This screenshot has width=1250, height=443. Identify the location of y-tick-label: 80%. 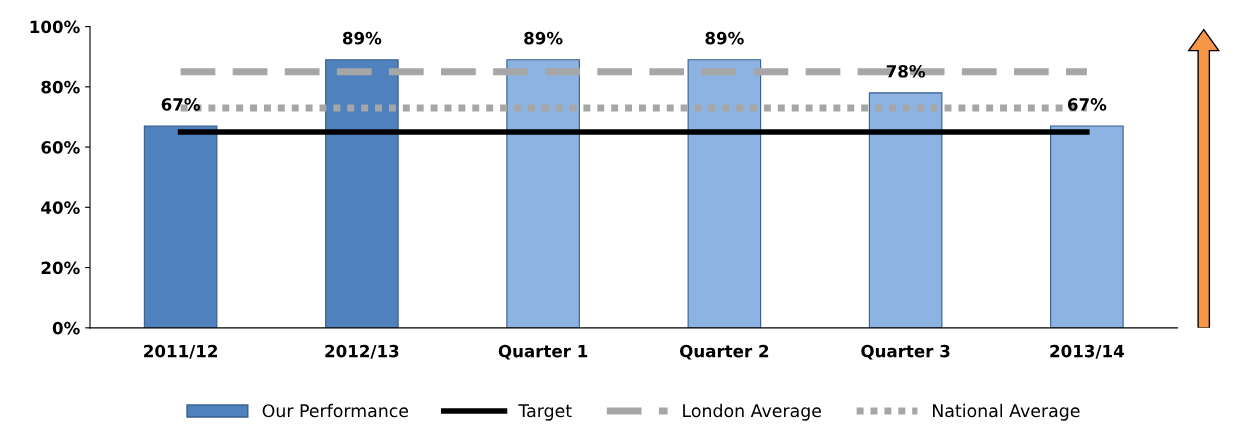
(60, 87).